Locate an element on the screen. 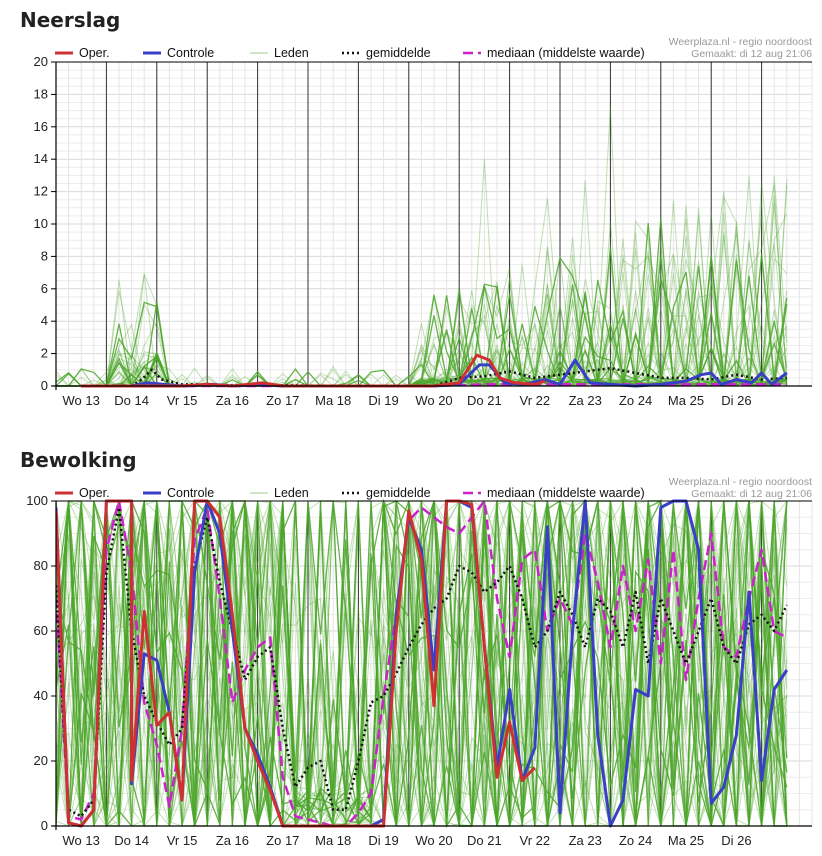 The height and width of the screenshot is (856, 822). y-tick-label: 10 is located at coordinates (41, 223).